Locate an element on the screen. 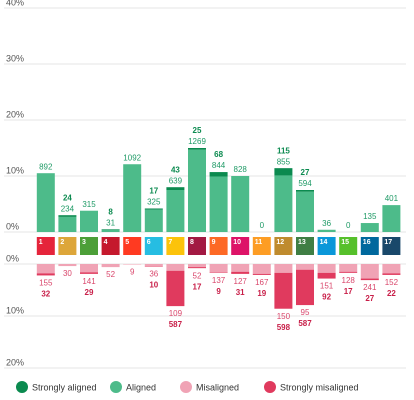 This screenshot has height=400, width=414. x-tick-label: 6 is located at coordinates (149, 242).